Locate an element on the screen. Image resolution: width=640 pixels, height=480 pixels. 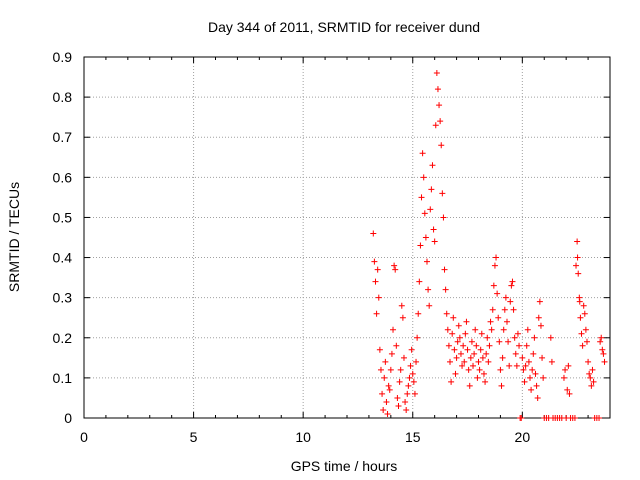
x-tick-label: 5 is located at coordinates (194, 437).